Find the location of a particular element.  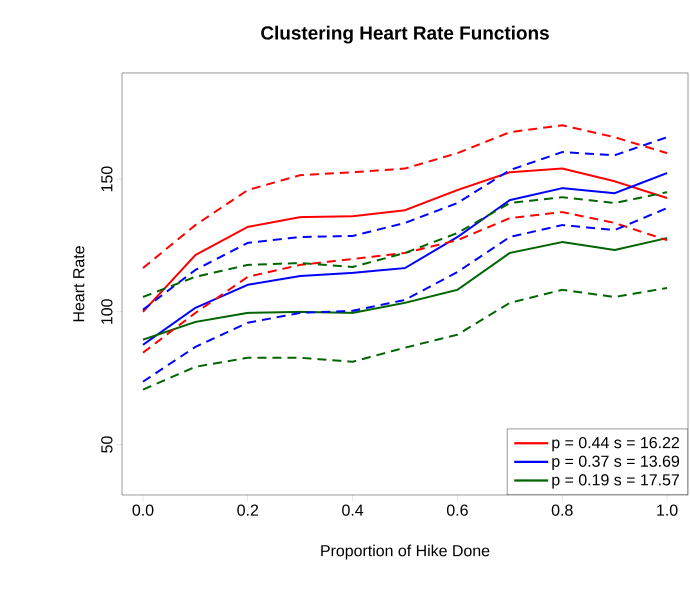

chart-title: Clustering Heart Rate Functions is located at coordinates (405, 35).